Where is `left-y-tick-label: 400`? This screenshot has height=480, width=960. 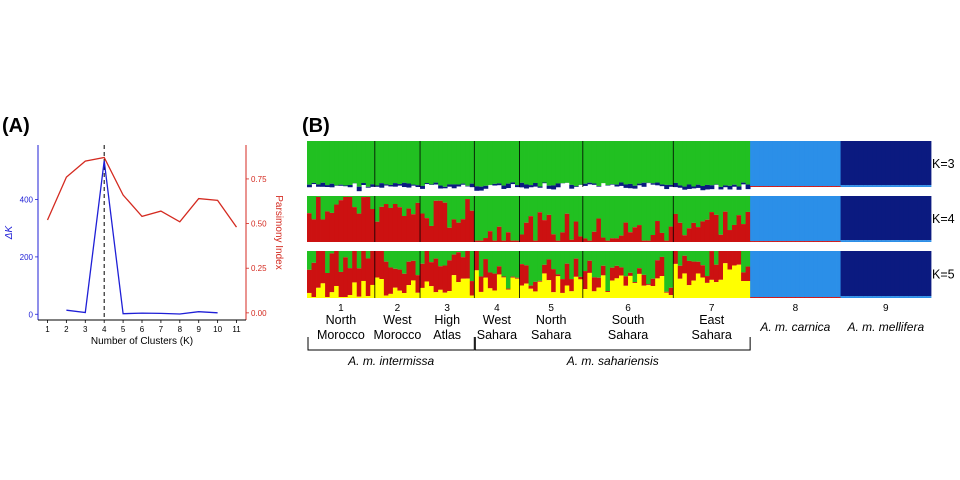 left-y-tick-label: 400 is located at coordinates (27, 200).